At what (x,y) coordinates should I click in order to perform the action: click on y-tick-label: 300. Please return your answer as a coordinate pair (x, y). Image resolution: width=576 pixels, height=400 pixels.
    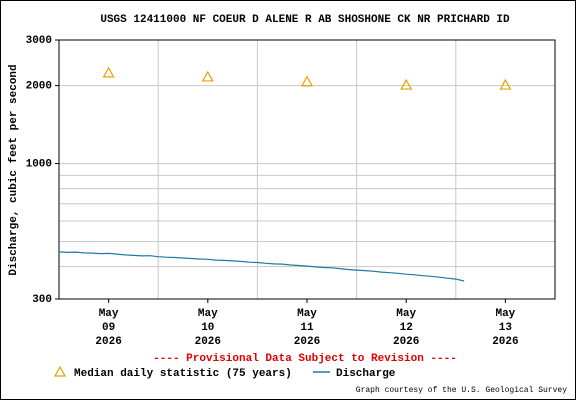
    Looking at the image, I should click on (42, 300).